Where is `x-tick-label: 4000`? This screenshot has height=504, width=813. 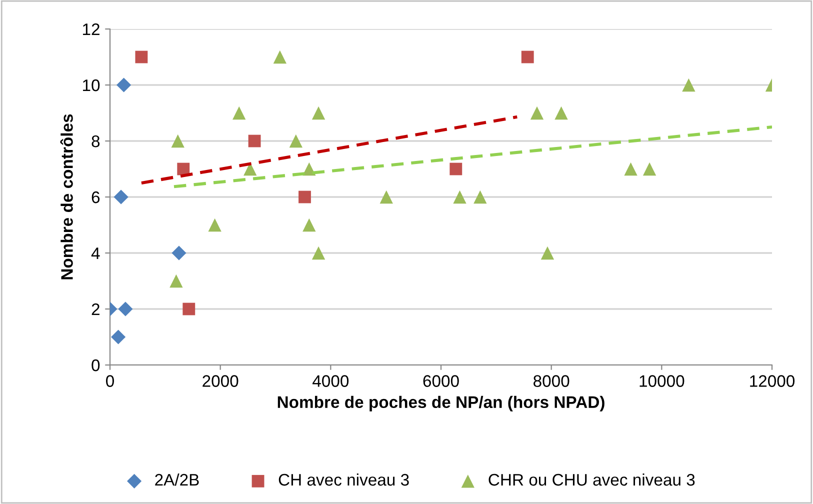
x-tick-label: 4000 is located at coordinates (330, 381).